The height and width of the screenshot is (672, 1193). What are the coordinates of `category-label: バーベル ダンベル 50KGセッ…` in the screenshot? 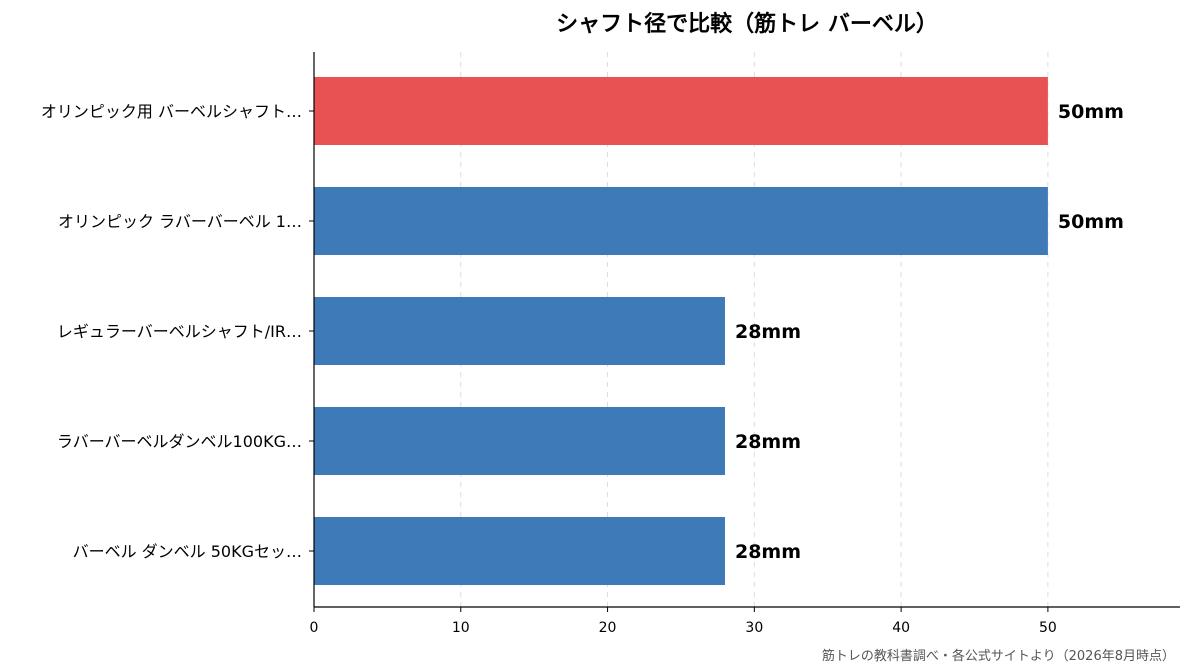 It's located at (187, 551).